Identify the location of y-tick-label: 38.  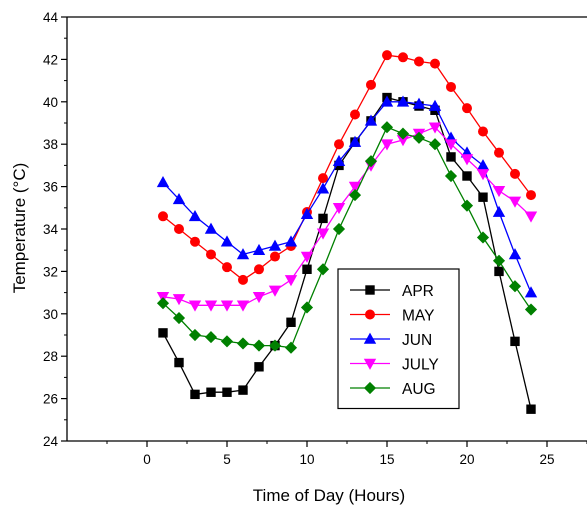
(50, 144).